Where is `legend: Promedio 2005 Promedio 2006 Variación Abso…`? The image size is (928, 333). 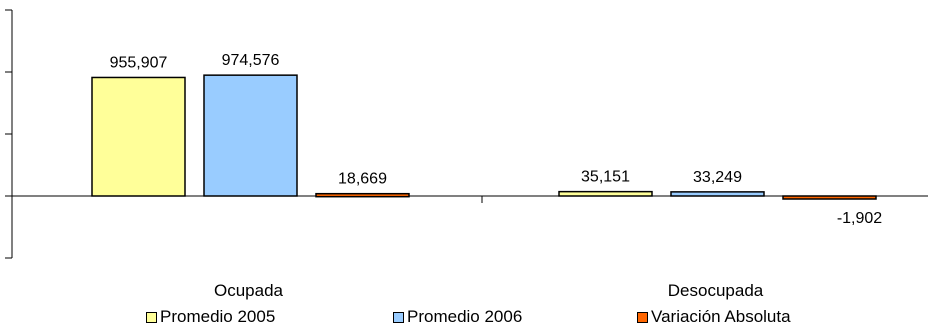
legend: Promedio 2005 Promedio 2006 Variación Abso… is located at coordinates (464, 319).